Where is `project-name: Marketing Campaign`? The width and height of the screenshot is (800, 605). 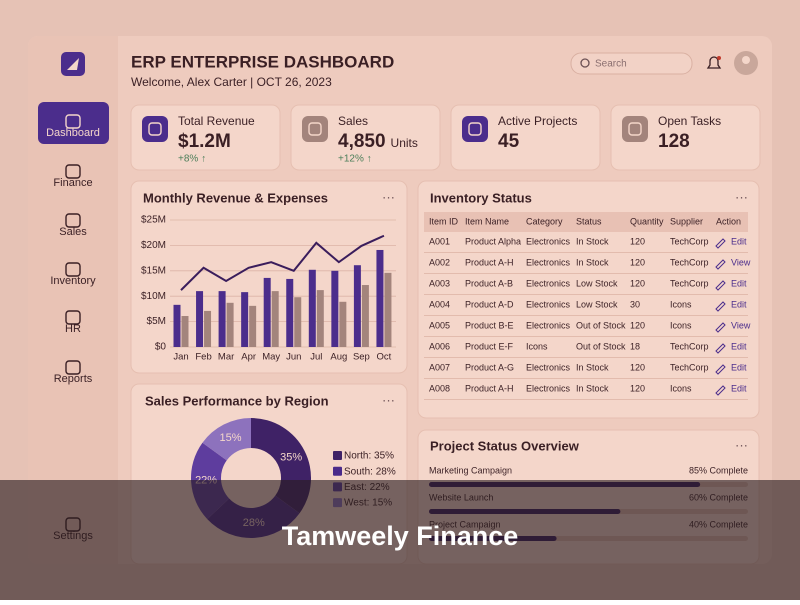
project-name: Marketing Campaign is located at coordinates (470, 470).